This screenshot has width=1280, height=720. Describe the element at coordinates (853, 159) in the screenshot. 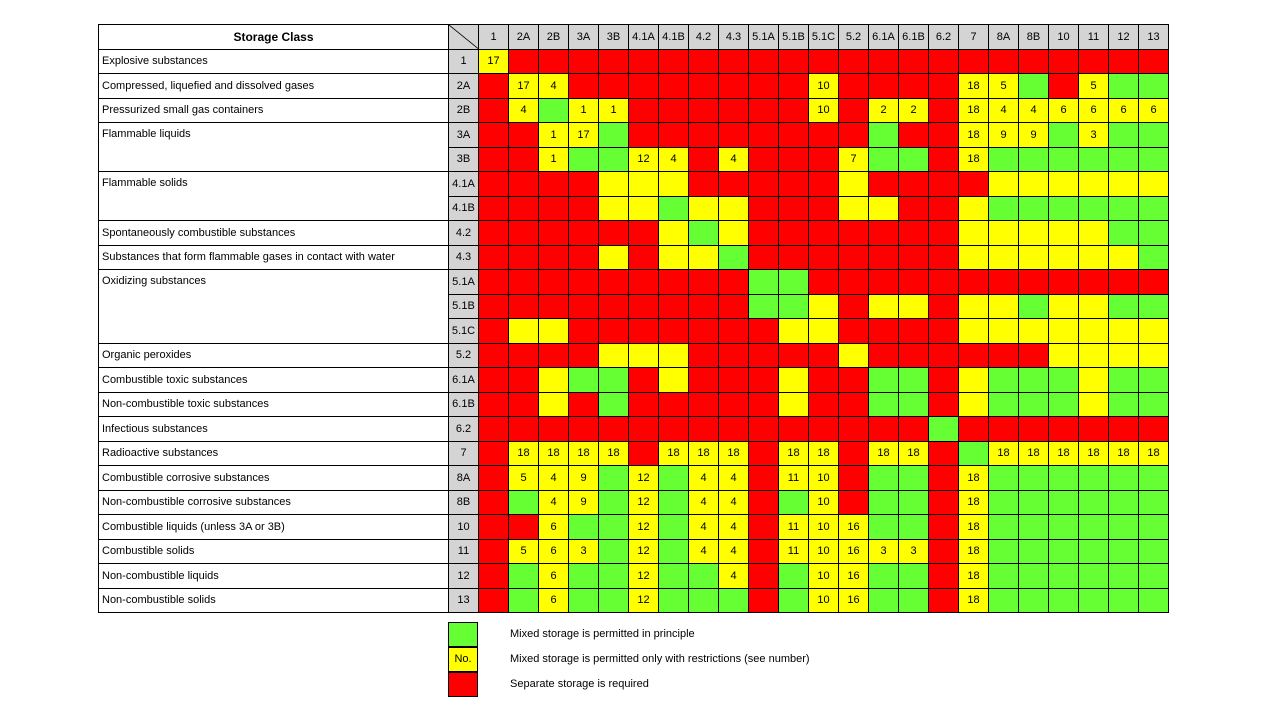

I see `cell-restricted: 7` at that location.